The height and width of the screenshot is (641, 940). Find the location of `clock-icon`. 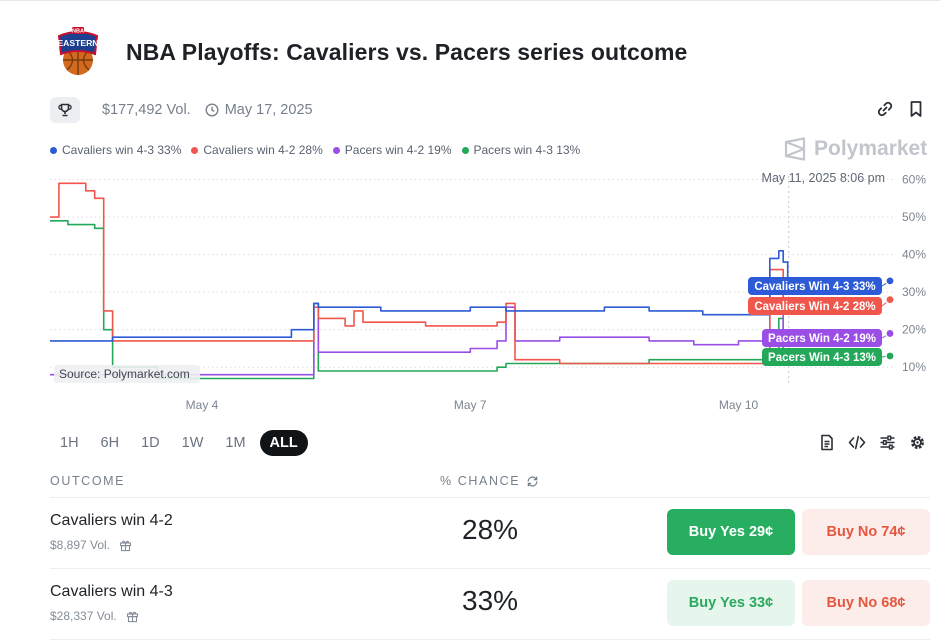

clock-icon is located at coordinates (212, 110).